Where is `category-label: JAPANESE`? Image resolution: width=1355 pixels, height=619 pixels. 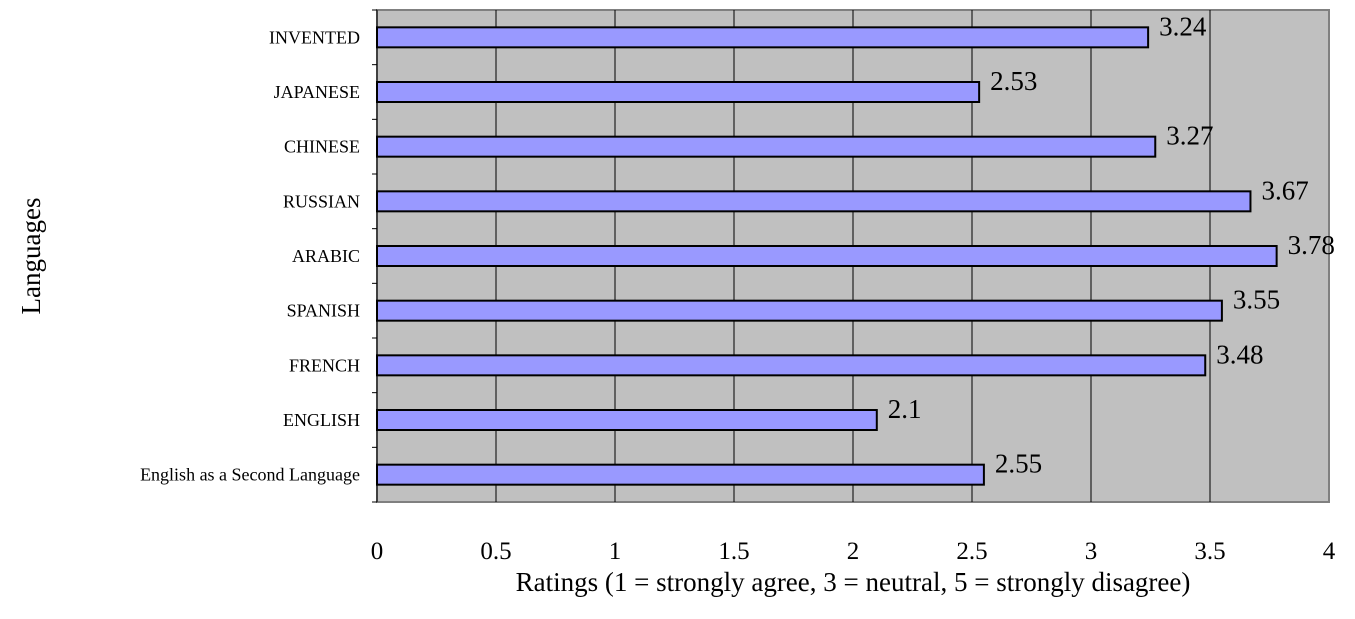
category-label: JAPANESE is located at coordinates (317, 92).